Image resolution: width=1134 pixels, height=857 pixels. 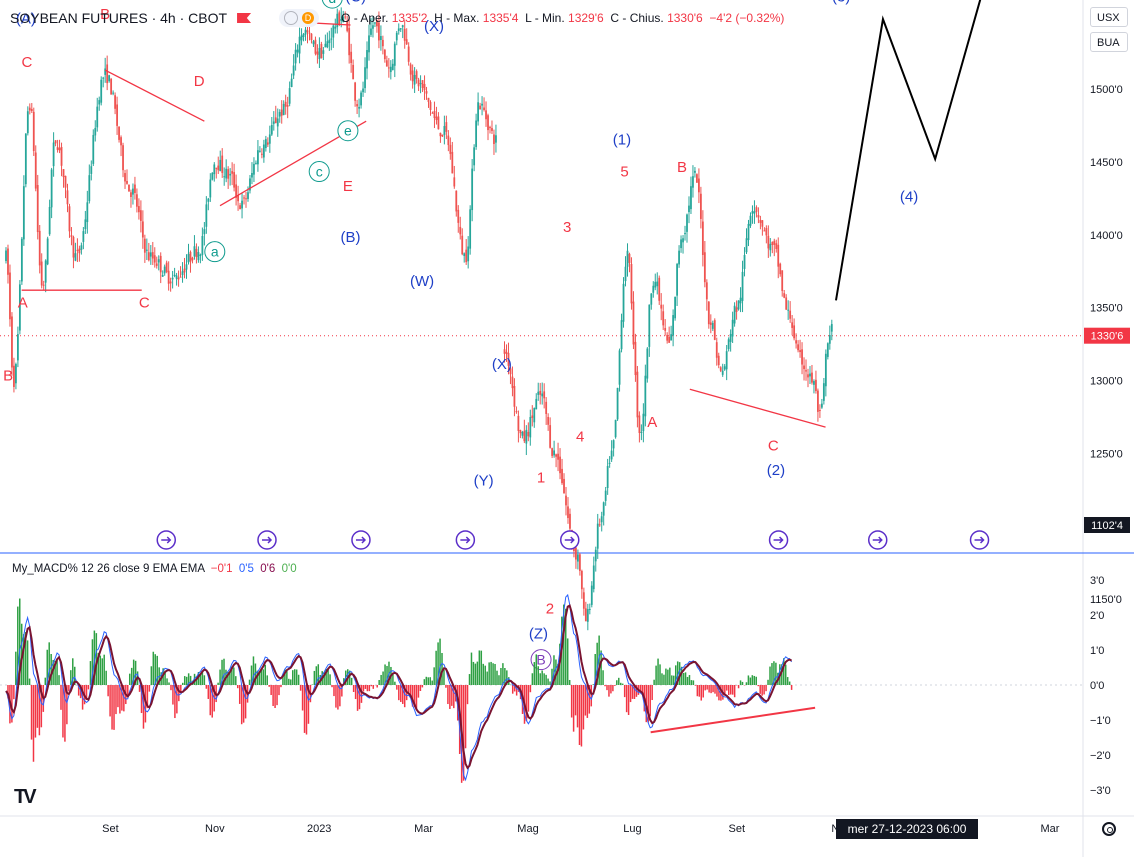 What do you see at coordinates (268, 569) in the screenshot?
I see `indicator-value-3: 0'6` at bounding box center [268, 569].